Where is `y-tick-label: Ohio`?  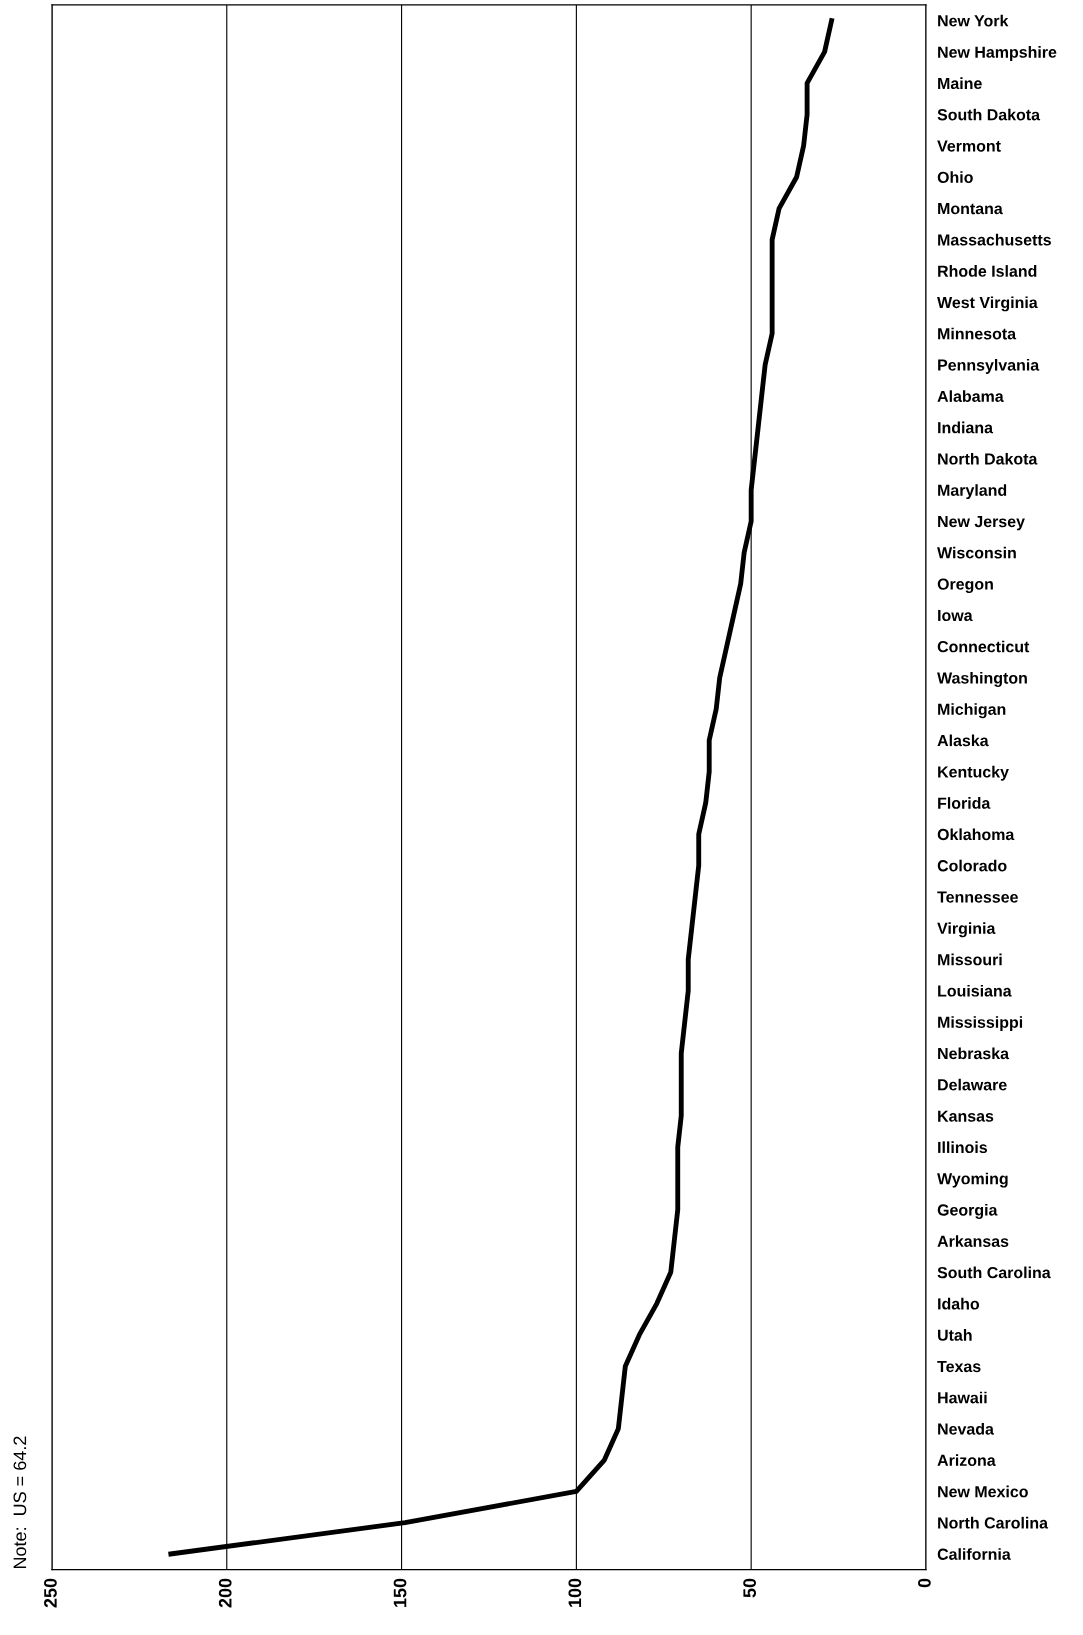 y-tick-label: Ohio is located at coordinates (955, 177).